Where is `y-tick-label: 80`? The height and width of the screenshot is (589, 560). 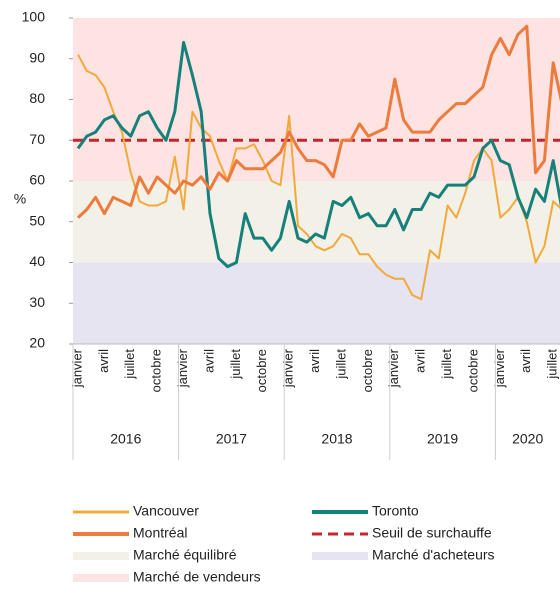 y-tick-label: 80 is located at coordinates (37, 98).